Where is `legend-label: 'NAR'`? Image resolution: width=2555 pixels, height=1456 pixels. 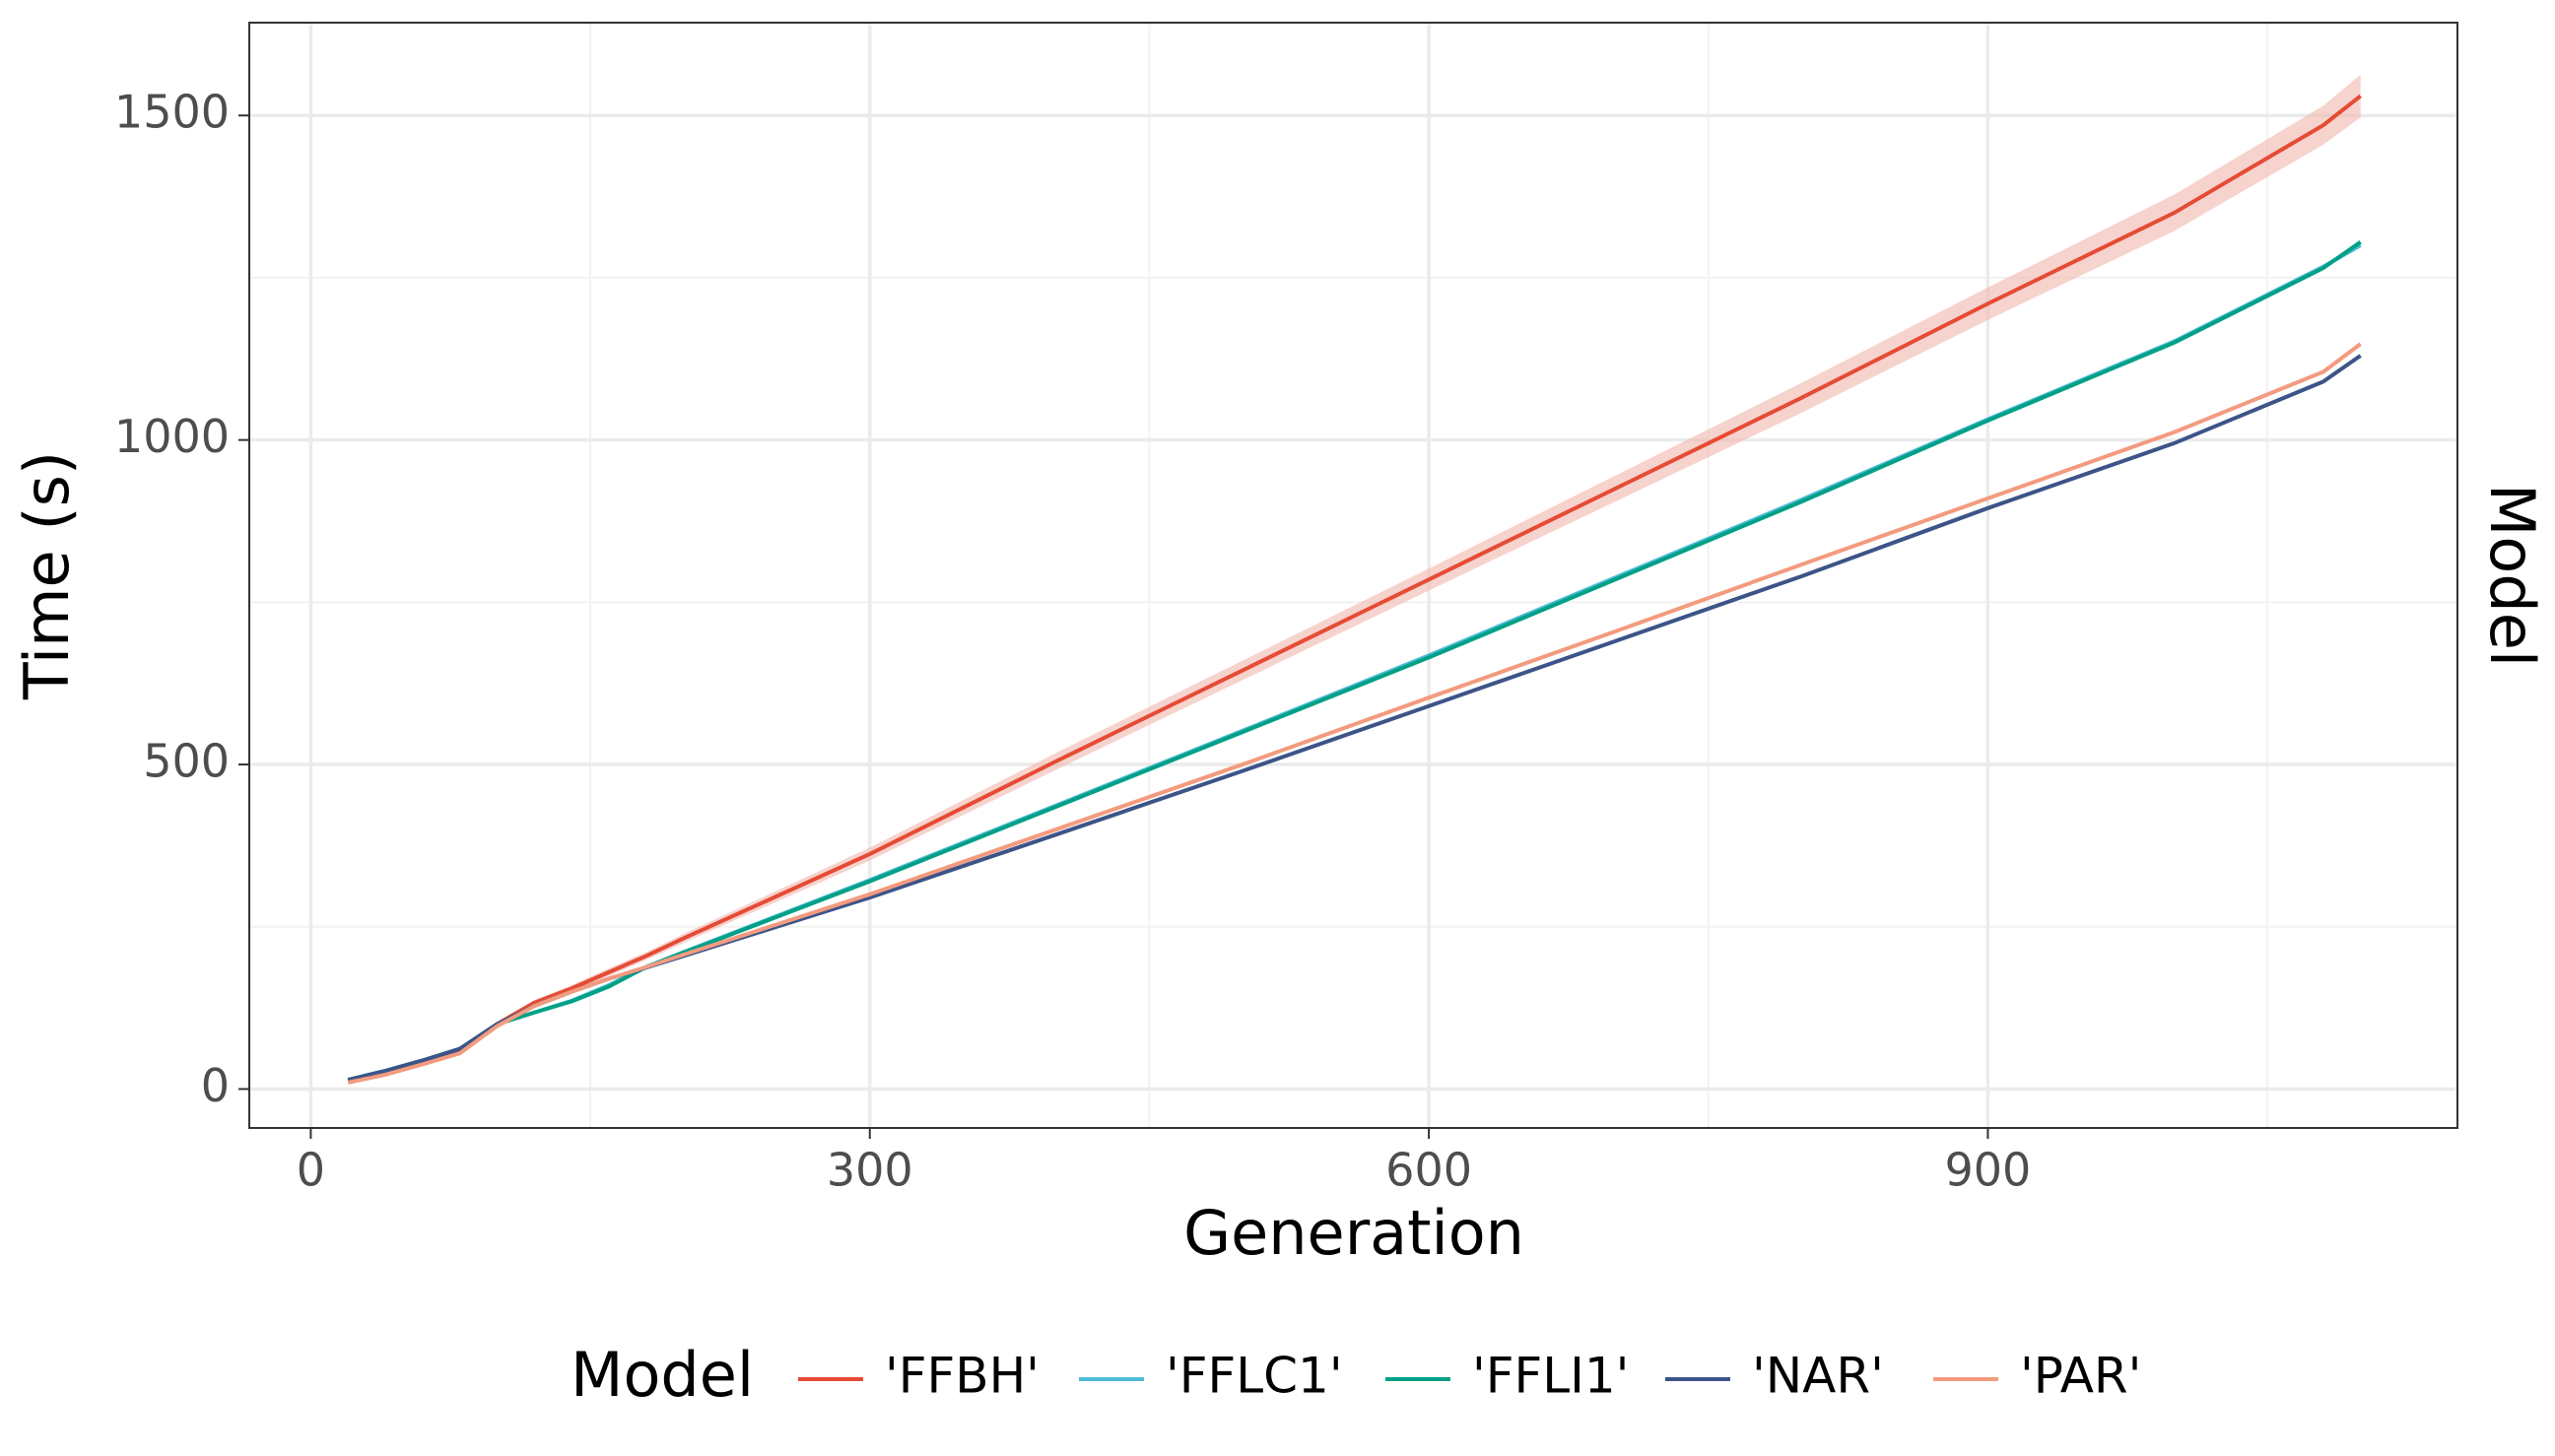
legend-label: 'NAR' is located at coordinates (1818, 1376).